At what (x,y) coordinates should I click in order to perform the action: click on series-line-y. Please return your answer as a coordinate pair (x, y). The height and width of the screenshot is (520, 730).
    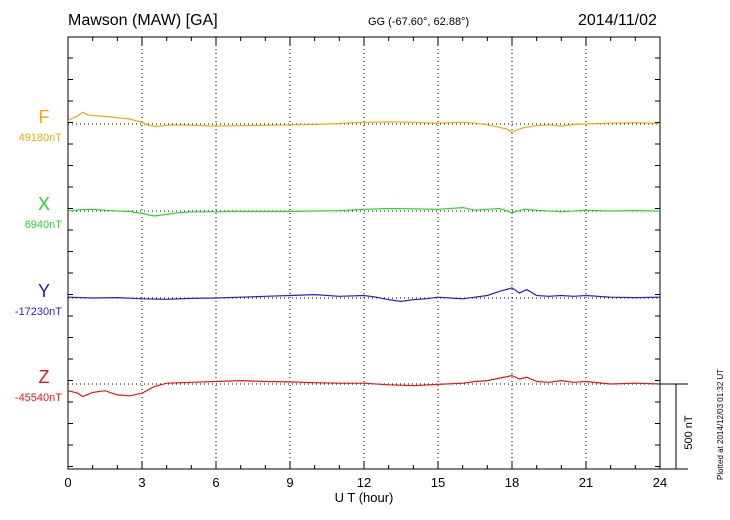
    Looking at the image, I should click on (364, 295).